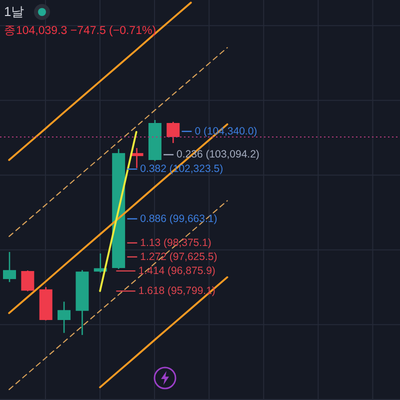 The image size is (400, 400). Describe the element at coordinates (14, 12) in the screenshot. I see `chart-title: 1날` at that location.